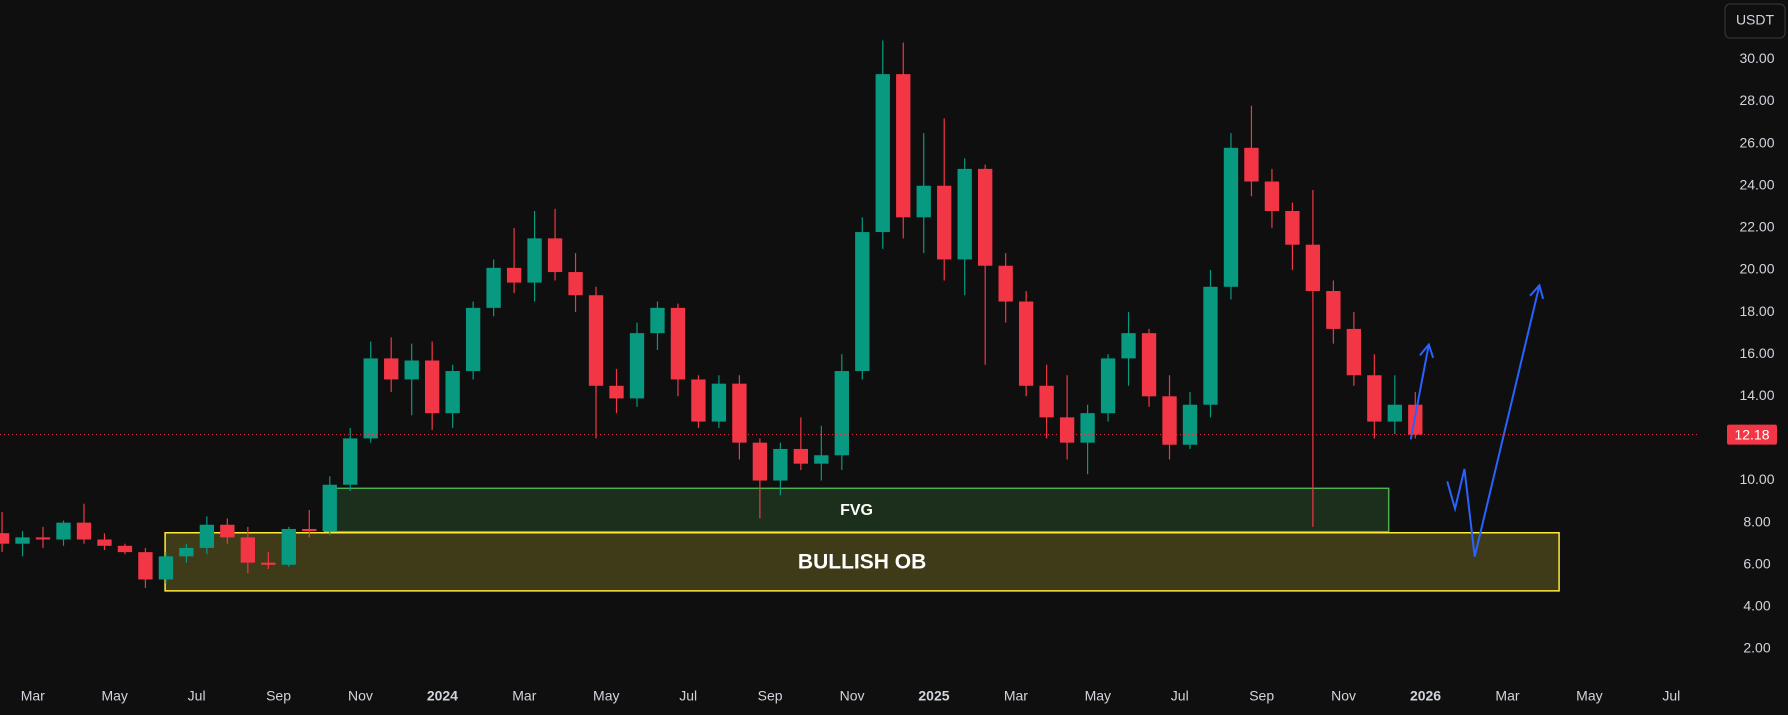  Describe the element at coordinates (1537, 291) in the screenshot. I see `arrowhead` at that location.